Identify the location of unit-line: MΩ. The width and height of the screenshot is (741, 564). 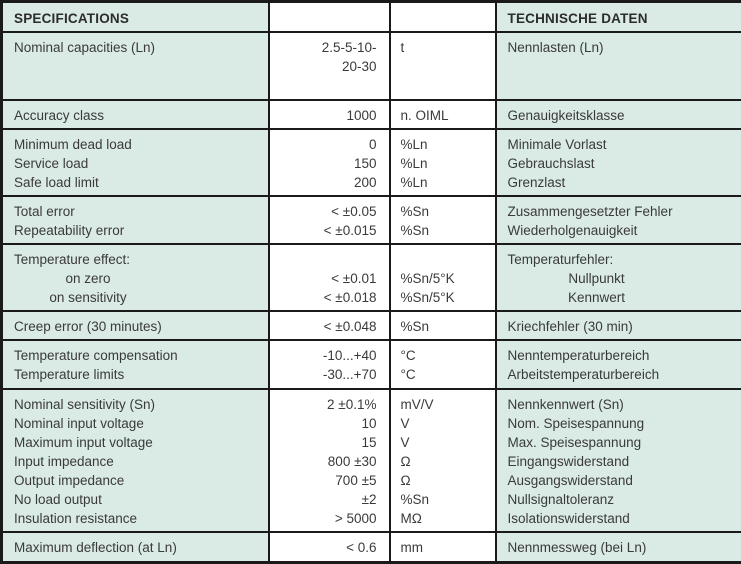
(443, 518).